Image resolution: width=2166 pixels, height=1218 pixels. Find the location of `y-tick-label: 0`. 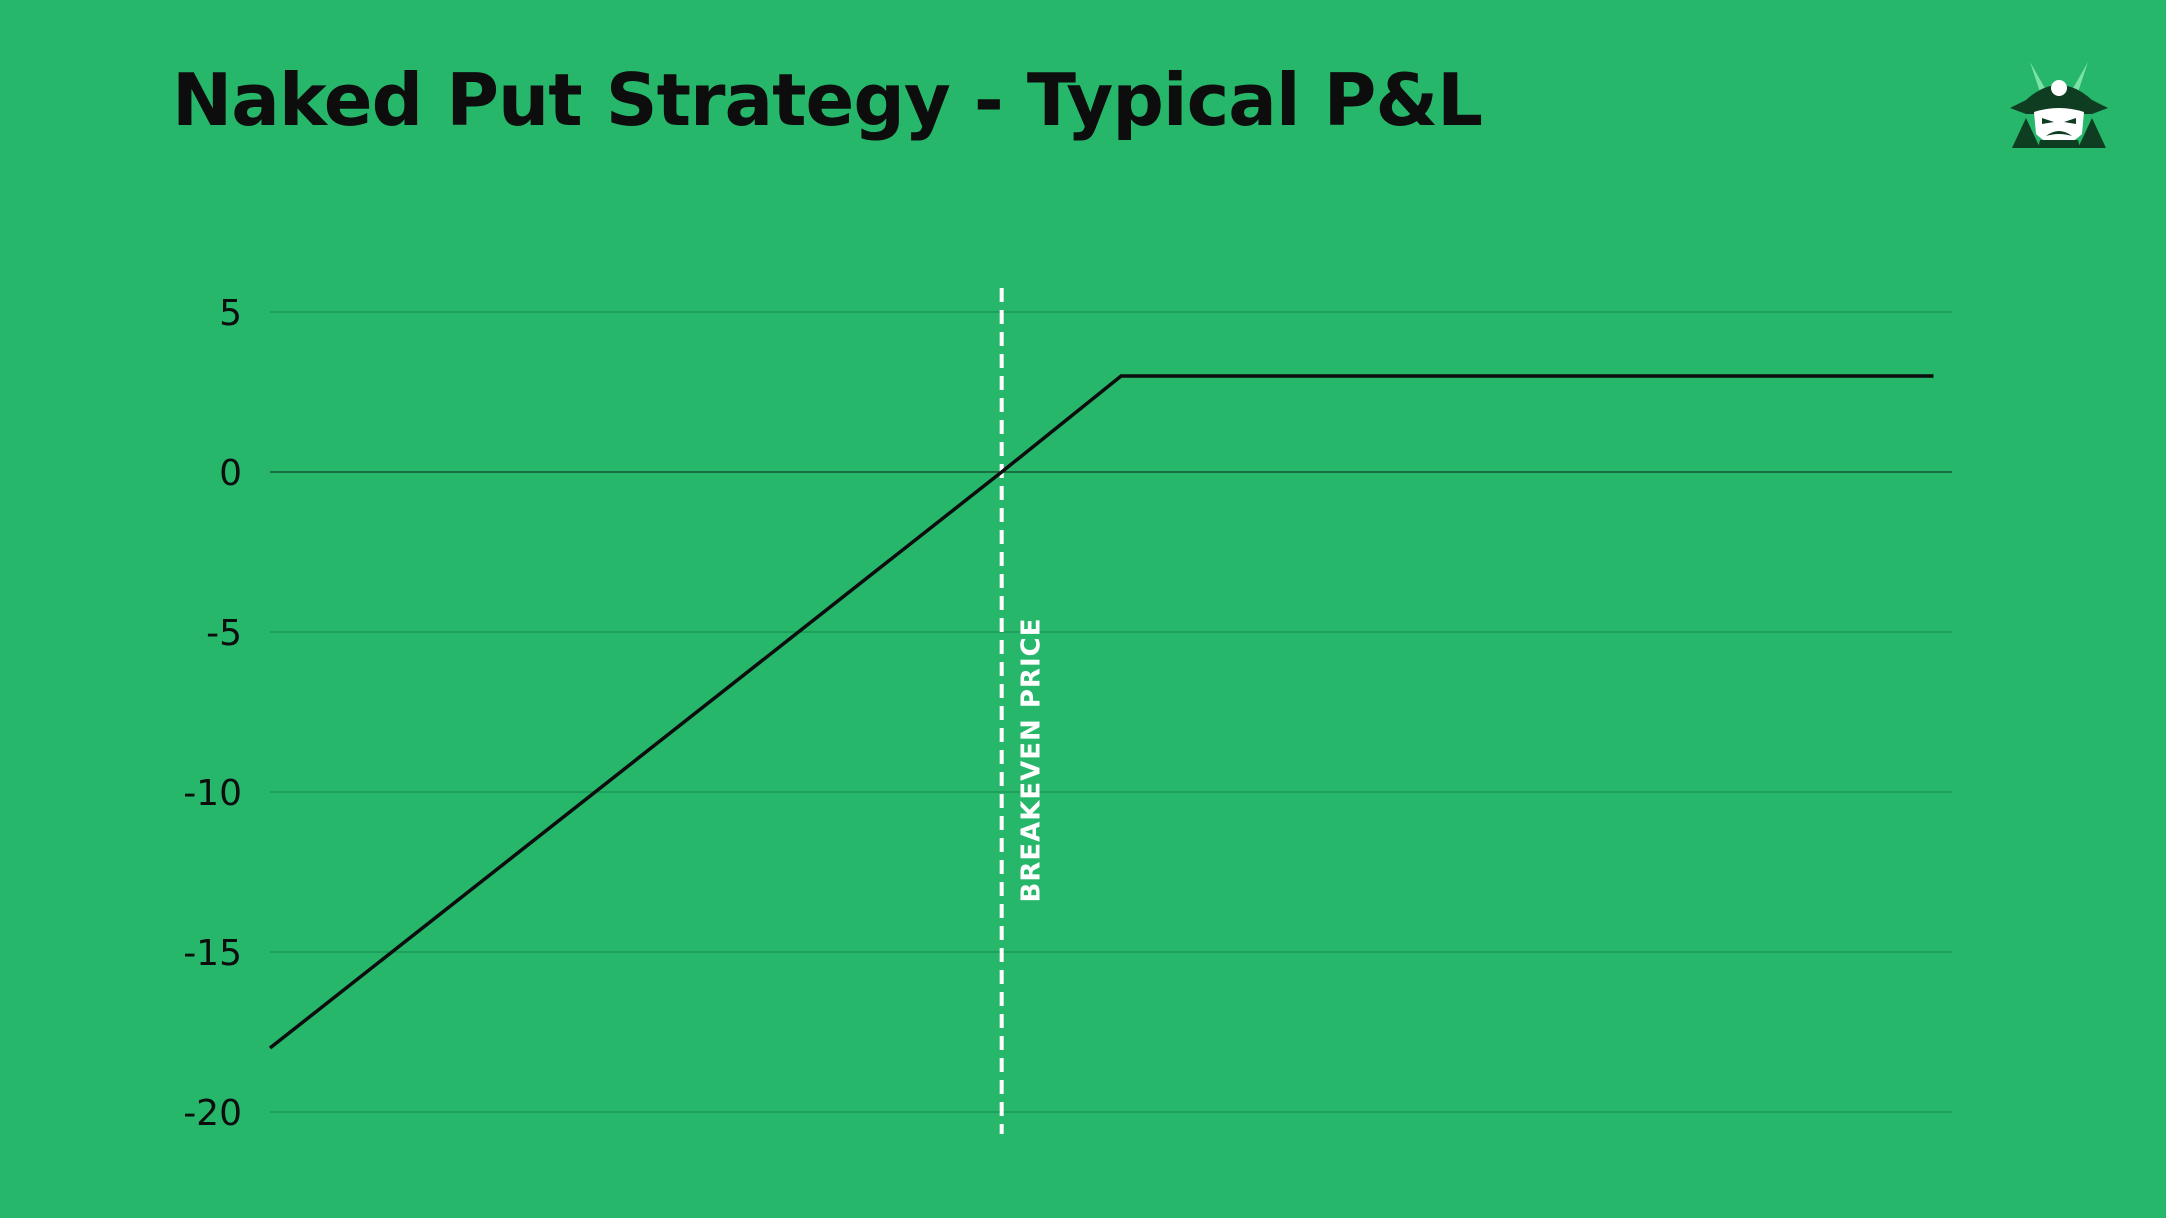

y-tick-label: 0 is located at coordinates (230, 473).